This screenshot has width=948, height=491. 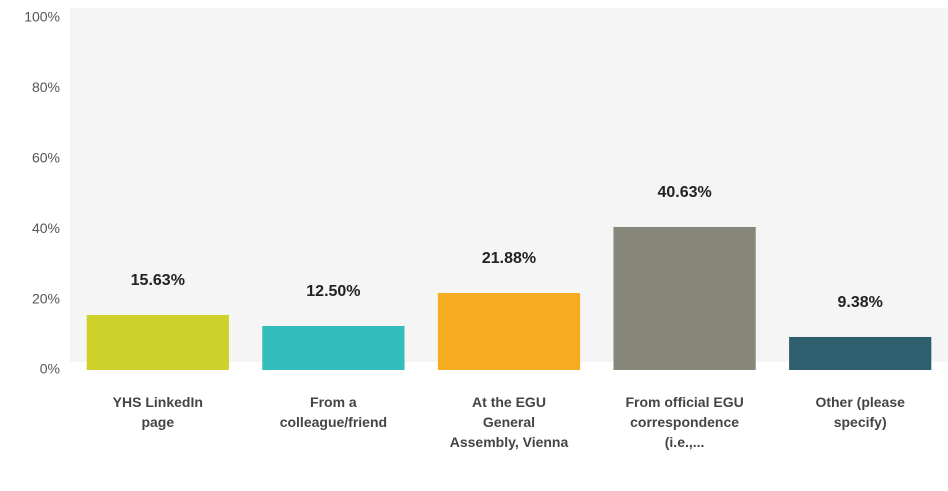 What do you see at coordinates (46, 158) in the screenshot?
I see `y-tick-label: 60%` at bounding box center [46, 158].